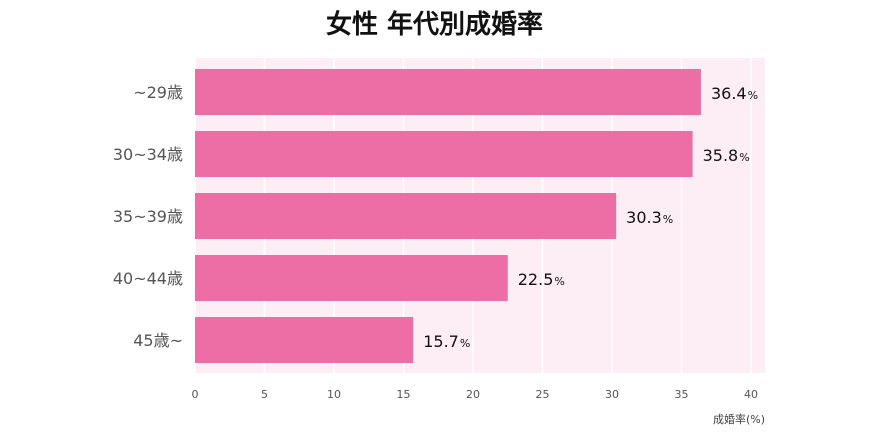  I want to click on x-tick-label: 35, so click(682, 394).